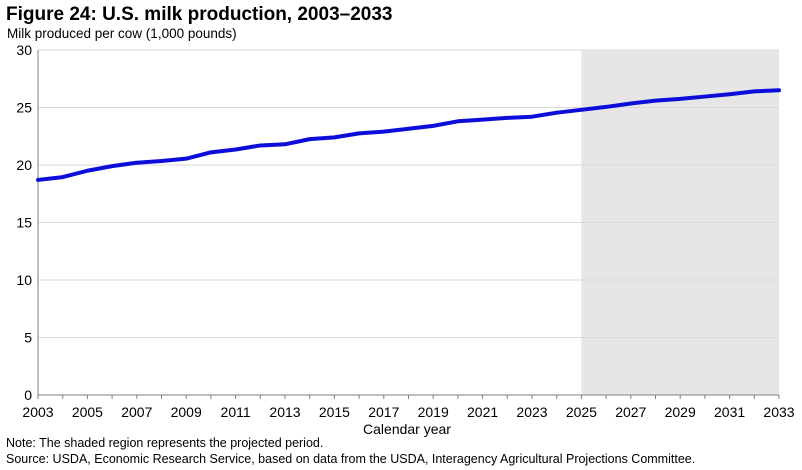  Describe the element at coordinates (122, 33) in the screenshot. I see `y-axis-label: Milk produced per cow (1,000 pounds)` at that location.